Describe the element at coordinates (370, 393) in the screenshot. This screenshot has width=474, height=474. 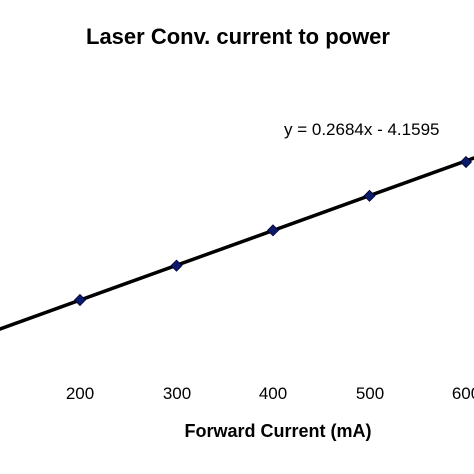
I see `x-tick-label: 500` at that location.